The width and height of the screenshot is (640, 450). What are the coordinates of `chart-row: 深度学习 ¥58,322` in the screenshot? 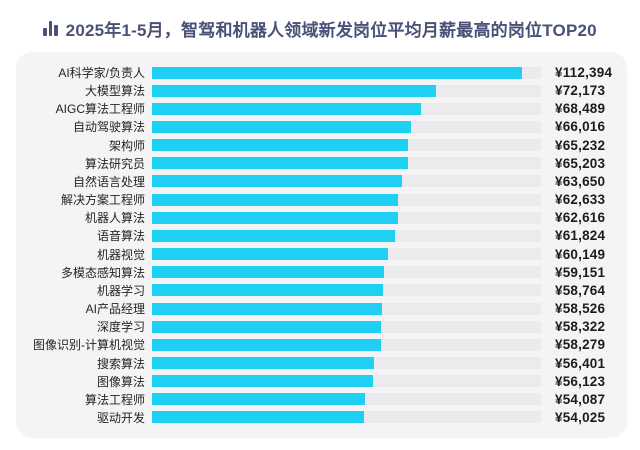 It's located at (321, 326).